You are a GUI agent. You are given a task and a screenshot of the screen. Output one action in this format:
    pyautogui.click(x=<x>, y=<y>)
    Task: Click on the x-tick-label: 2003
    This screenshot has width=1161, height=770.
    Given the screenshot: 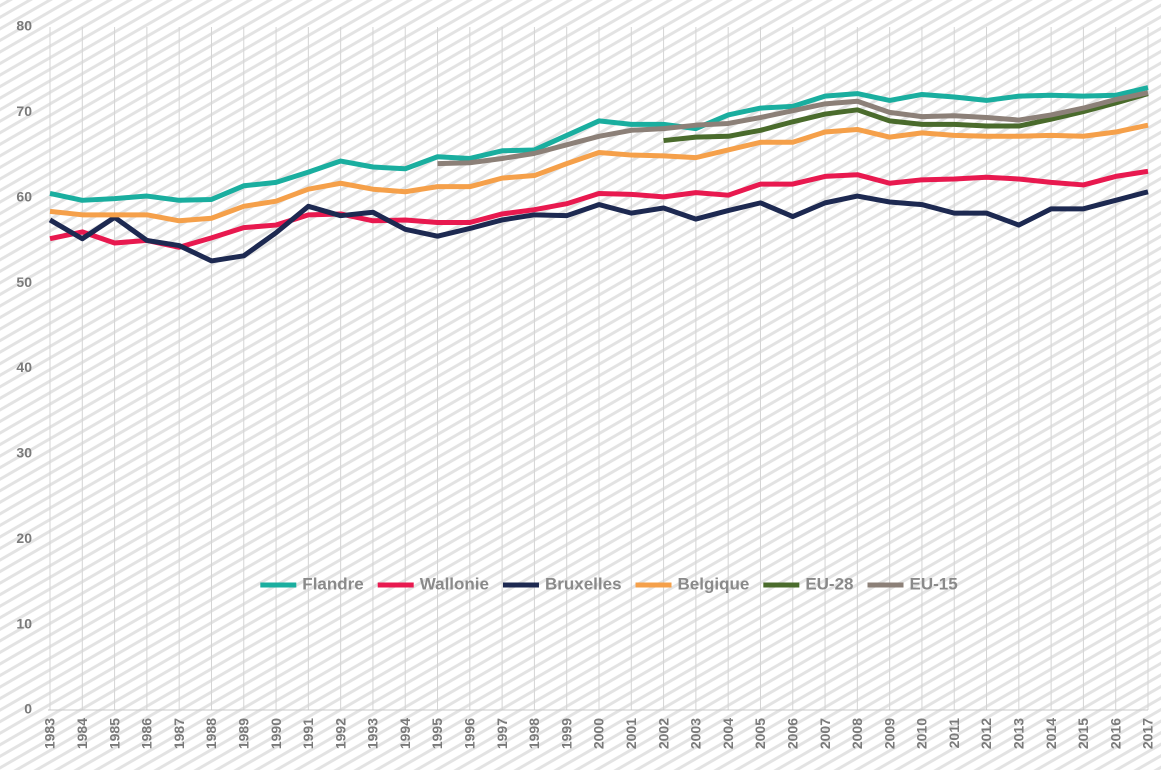 What is the action you would take?
    pyautogui.click(x=696, y=733)
    